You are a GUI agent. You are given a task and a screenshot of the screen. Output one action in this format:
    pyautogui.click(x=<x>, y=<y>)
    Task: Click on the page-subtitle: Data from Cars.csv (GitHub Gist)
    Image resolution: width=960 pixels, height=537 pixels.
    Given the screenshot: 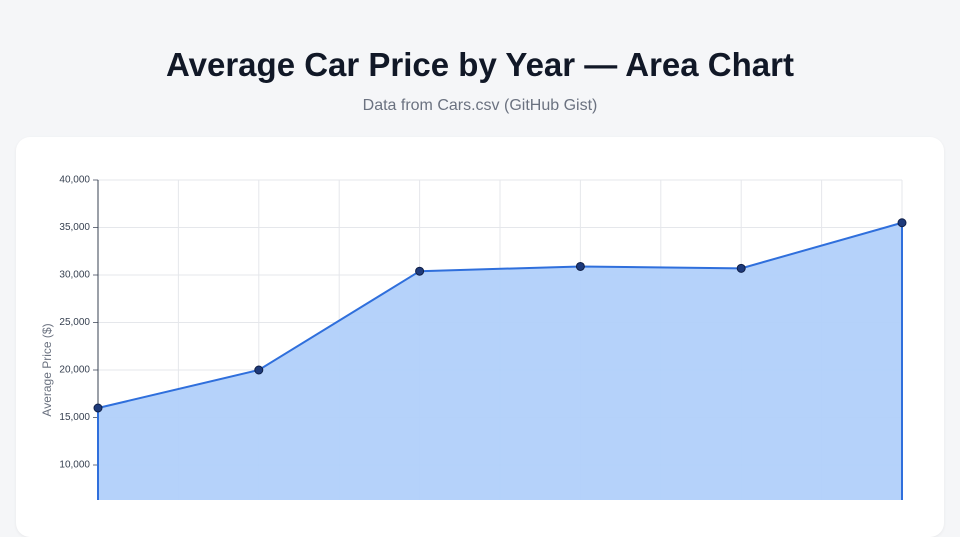 What is the action you would take?
    pyautogui.click(x=480, y=105)
    